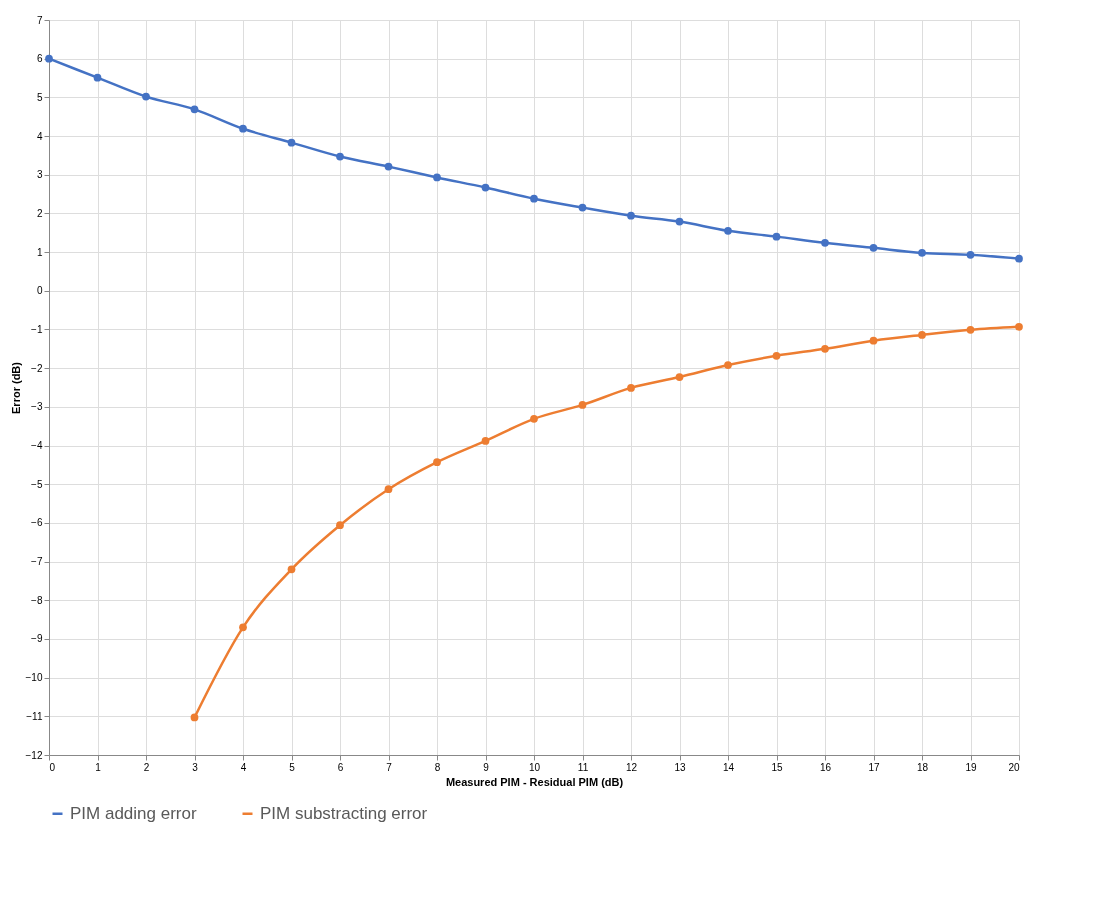 The image size is (1095, 913). What do you see at coordinates (344, 813) in the screenshot?
I see `legend-label: PIM substracting error` at bounding box center [344, 813].